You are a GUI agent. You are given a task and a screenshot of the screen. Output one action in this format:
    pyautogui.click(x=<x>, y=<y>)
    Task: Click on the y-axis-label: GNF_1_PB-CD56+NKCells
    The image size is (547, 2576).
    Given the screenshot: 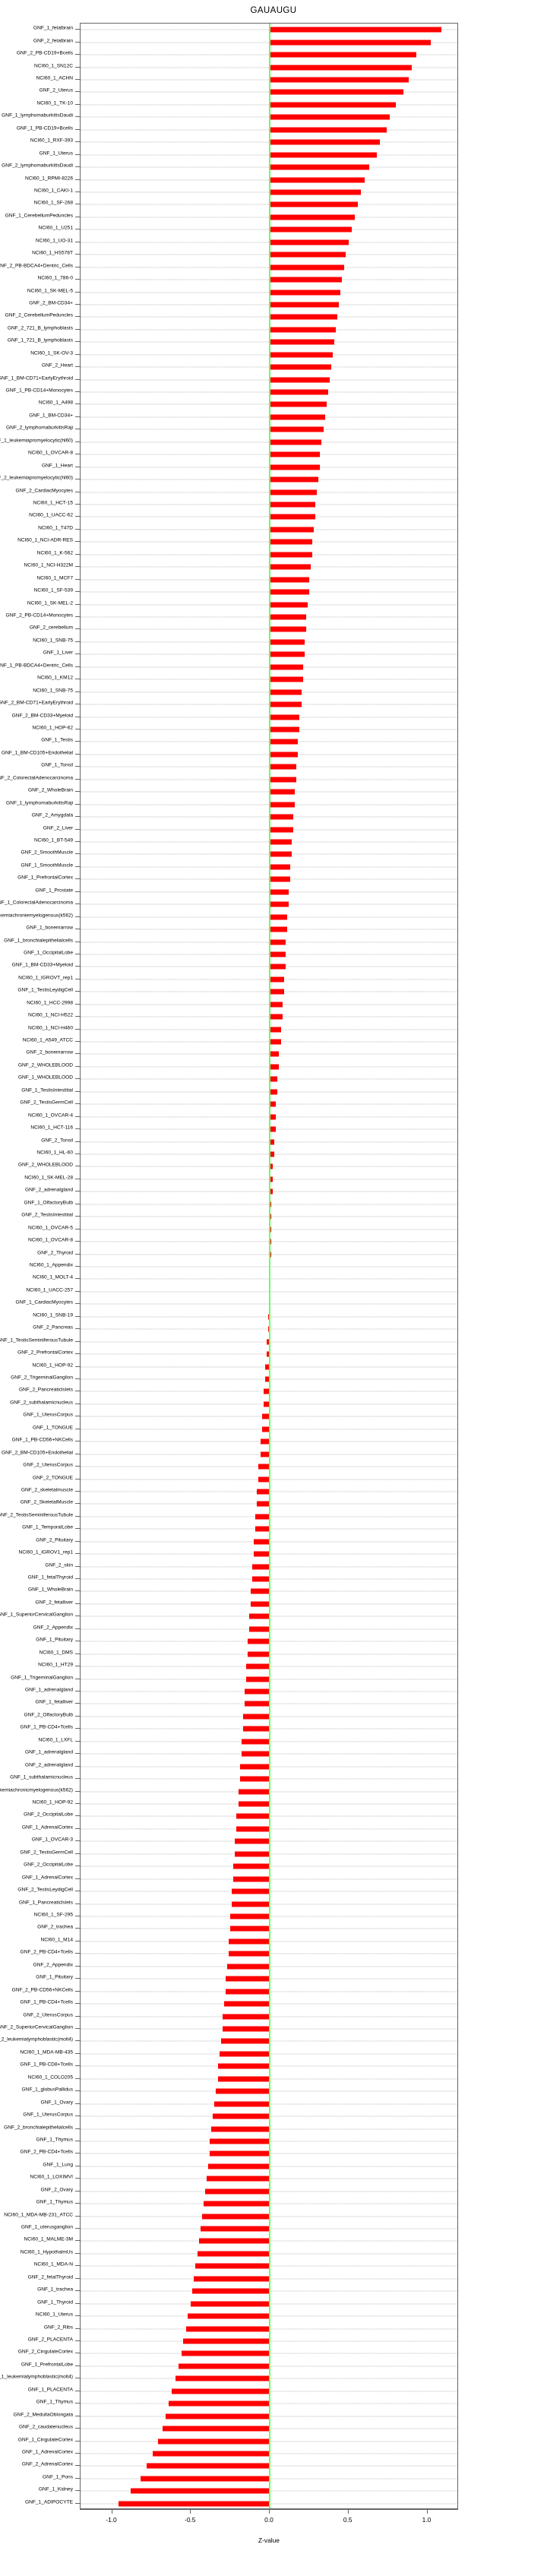 What is the action you would take?
    pyautogui.click(x=42, y=1440)
    